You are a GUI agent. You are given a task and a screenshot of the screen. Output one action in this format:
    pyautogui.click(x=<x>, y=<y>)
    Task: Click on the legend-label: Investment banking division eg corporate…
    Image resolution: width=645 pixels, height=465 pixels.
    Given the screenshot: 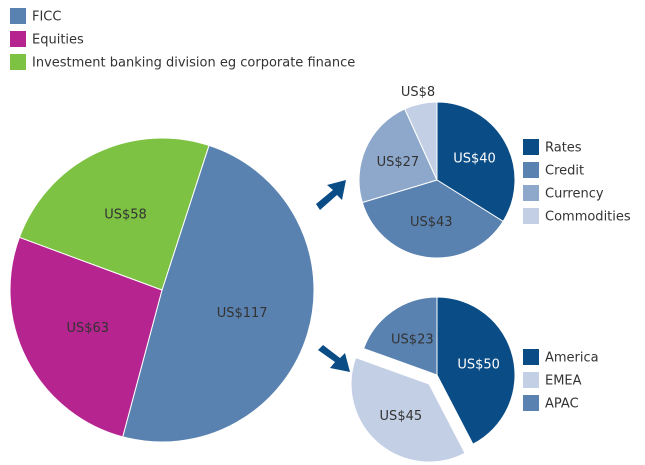 What is the action you would take?
    pyautogui.click(x=193, y=63)
    